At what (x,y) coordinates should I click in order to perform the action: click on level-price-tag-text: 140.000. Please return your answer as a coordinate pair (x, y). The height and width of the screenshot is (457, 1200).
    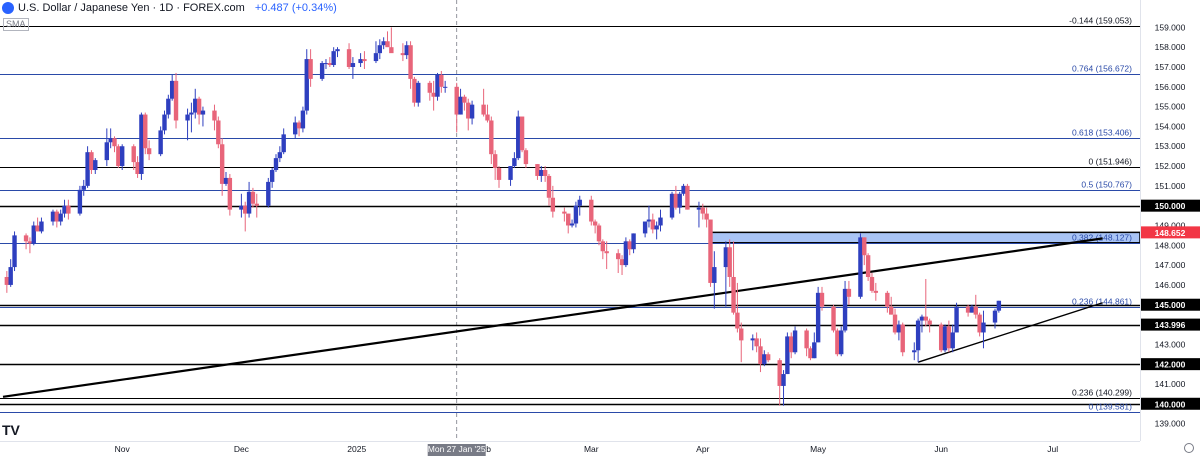
    Looking at the image, I should click on (1170, 404).